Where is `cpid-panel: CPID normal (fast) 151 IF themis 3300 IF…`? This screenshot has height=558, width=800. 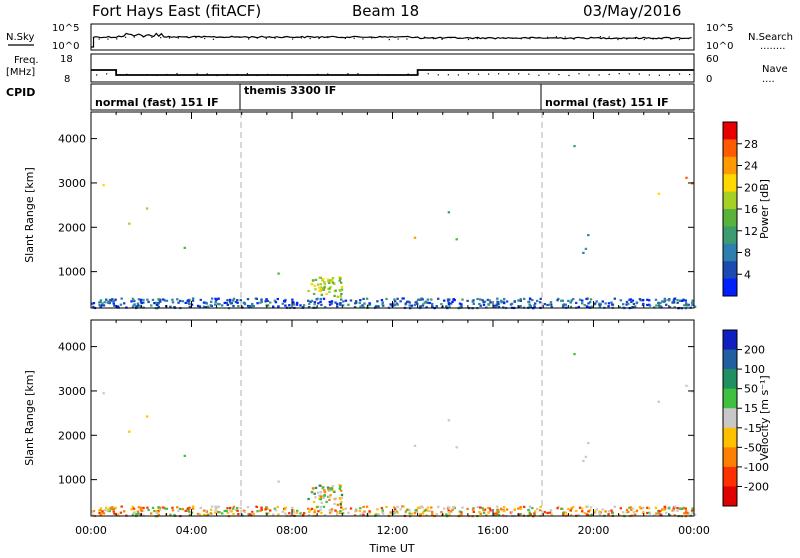 cpid-panel: CPID normal (fast) 151 IF themis 3300 IF… is located at coordinates (350, 97).